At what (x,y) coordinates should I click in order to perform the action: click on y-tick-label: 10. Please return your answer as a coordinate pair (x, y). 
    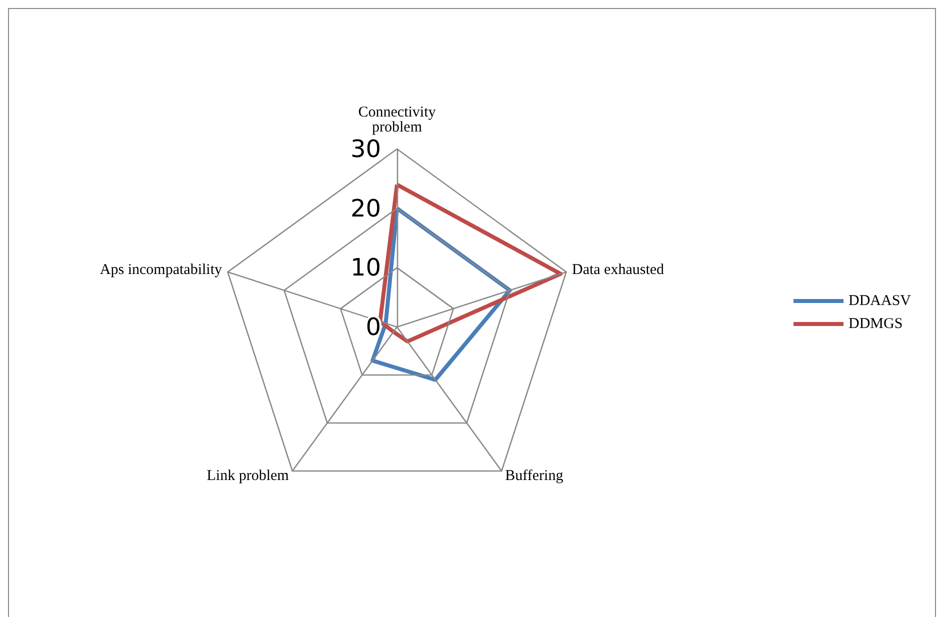
    Looking at the image, I should click on (365, 268).